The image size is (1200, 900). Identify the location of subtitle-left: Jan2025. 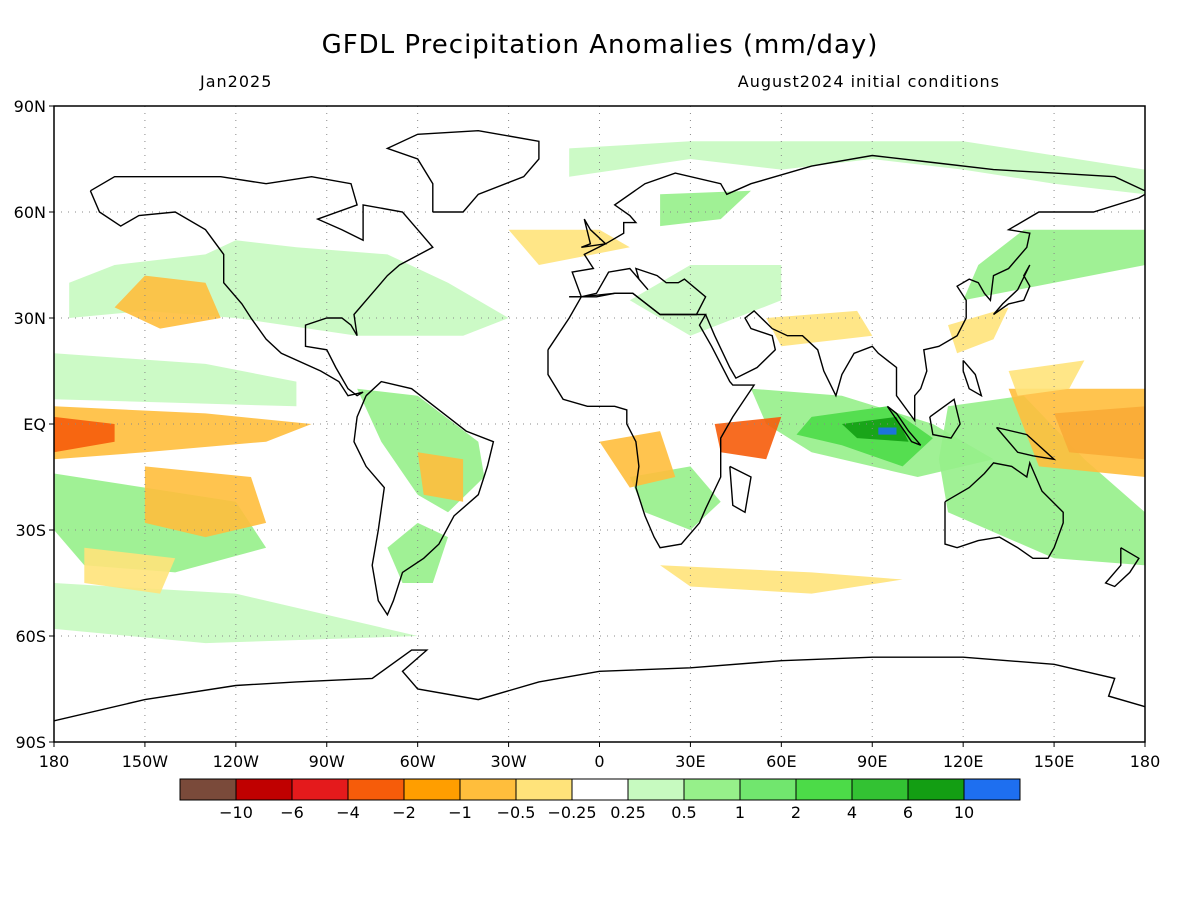
(235, 81).